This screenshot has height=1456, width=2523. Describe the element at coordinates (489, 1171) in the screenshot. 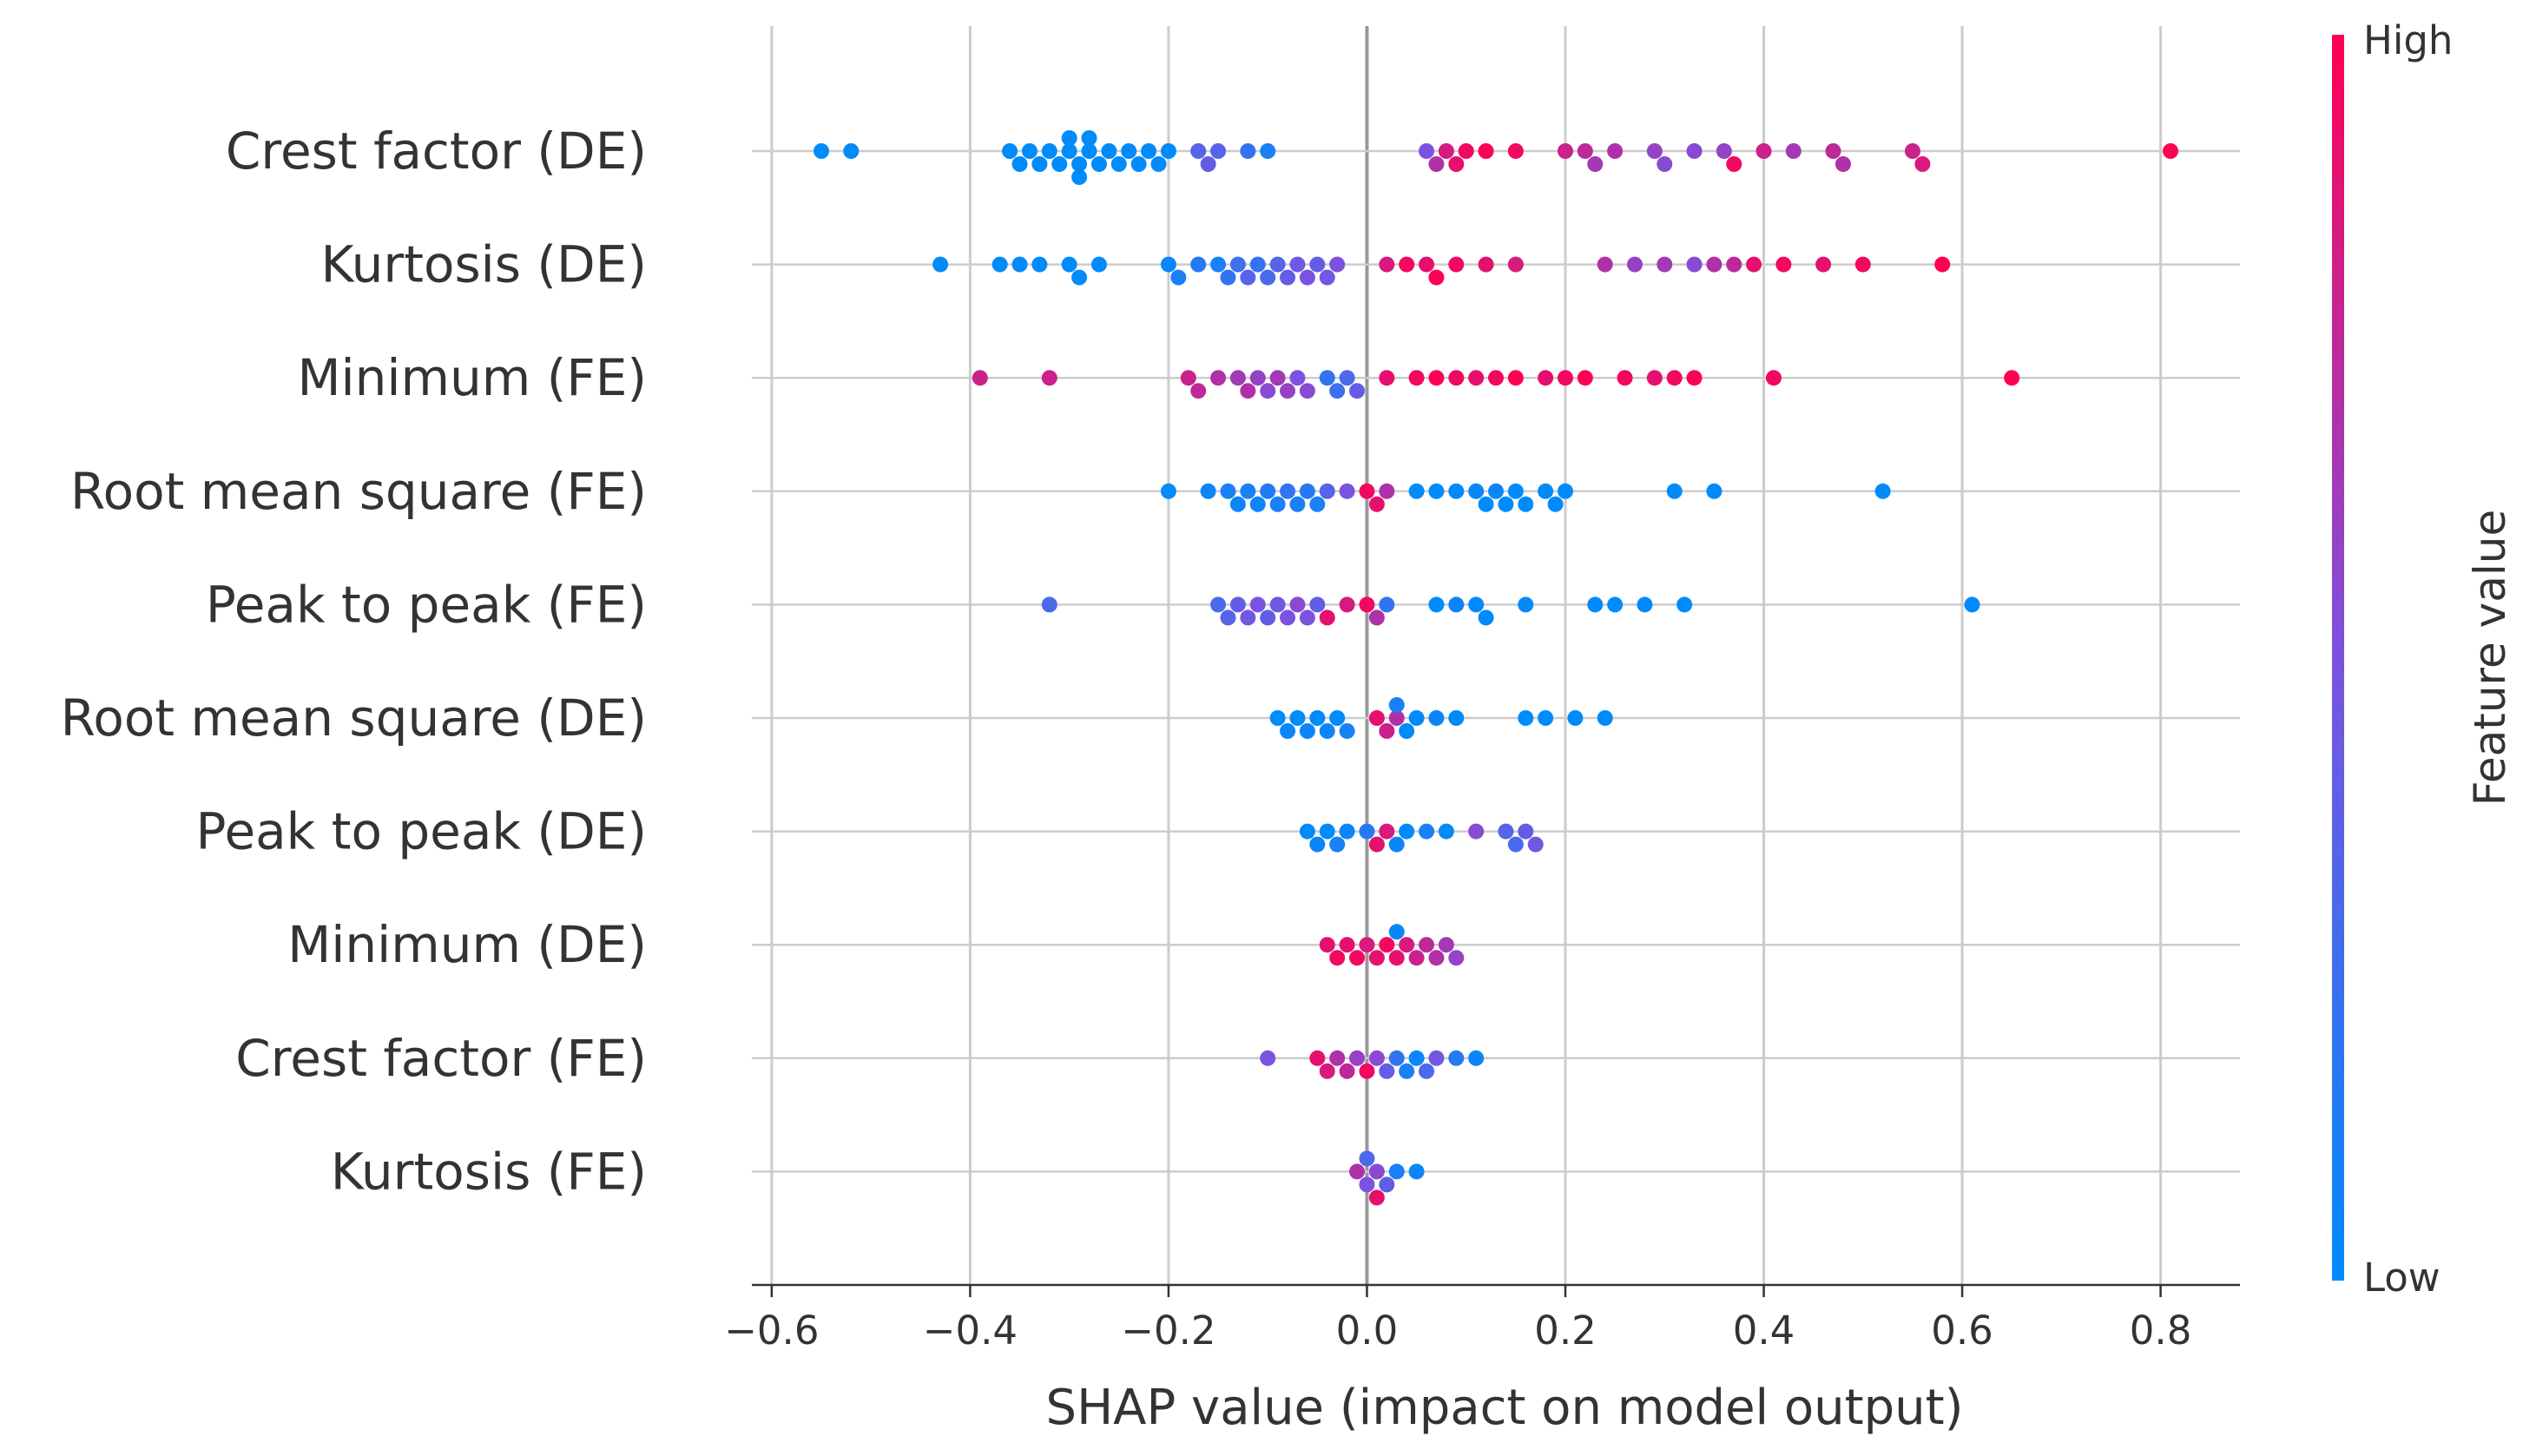

I see `feature-label: Kurtosis (FE)` at that location.